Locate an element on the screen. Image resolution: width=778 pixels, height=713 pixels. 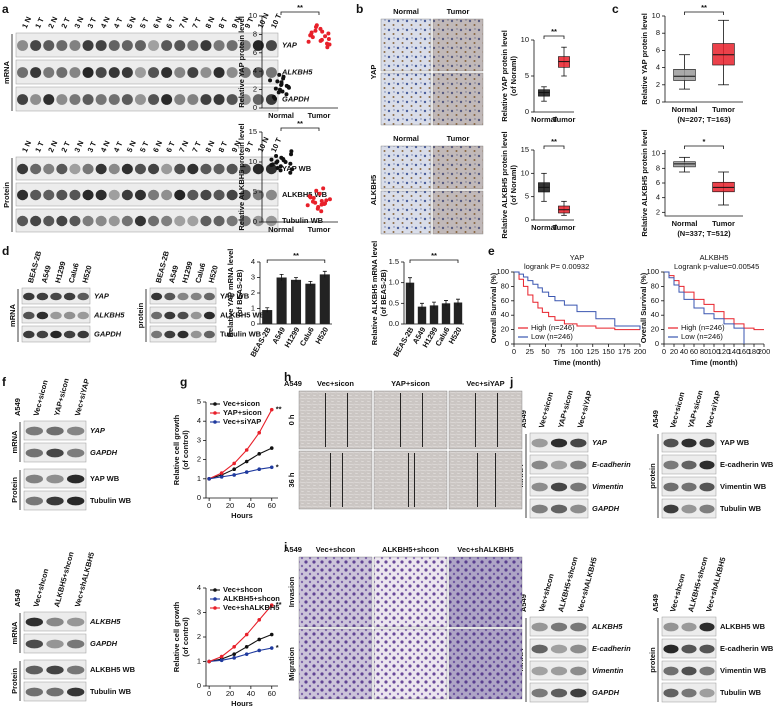
legend-label: Vec+siYAP is located at coordinates (242, 421).